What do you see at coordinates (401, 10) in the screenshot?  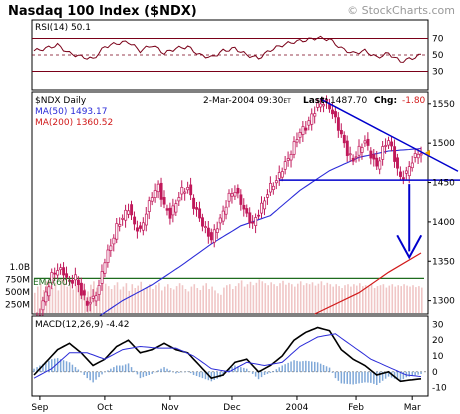 I see `watermark: © StockCharts.com` at bounding box center [401, 10].